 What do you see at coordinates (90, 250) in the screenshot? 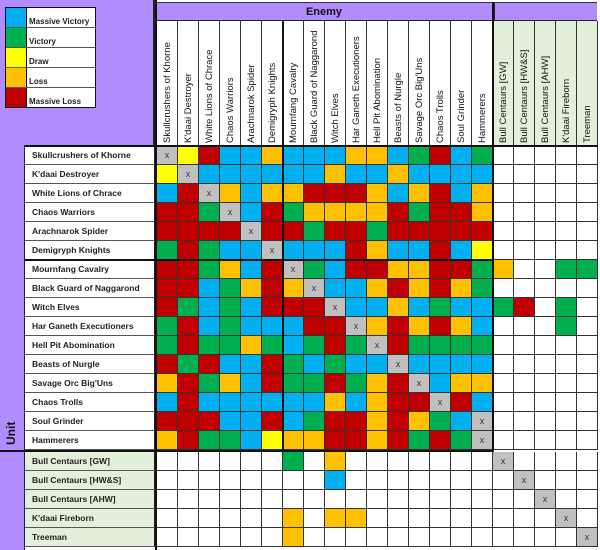
I see `row-label: Demigryph Knights` at bounding box center [90, 250].